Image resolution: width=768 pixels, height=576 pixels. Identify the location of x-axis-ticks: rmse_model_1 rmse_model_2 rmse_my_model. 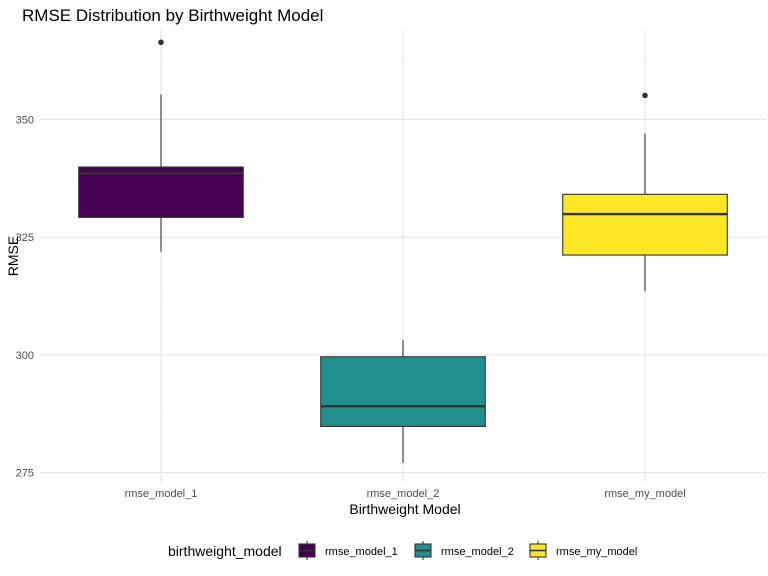
(405, 494).